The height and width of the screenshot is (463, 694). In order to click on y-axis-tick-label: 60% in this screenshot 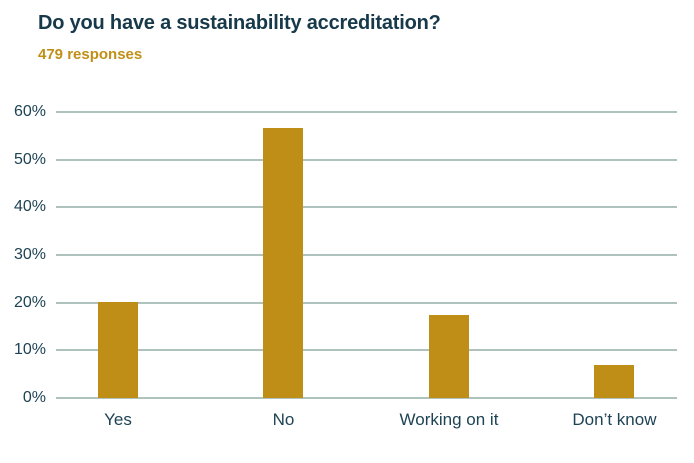, I will do `click(29, 111)`.